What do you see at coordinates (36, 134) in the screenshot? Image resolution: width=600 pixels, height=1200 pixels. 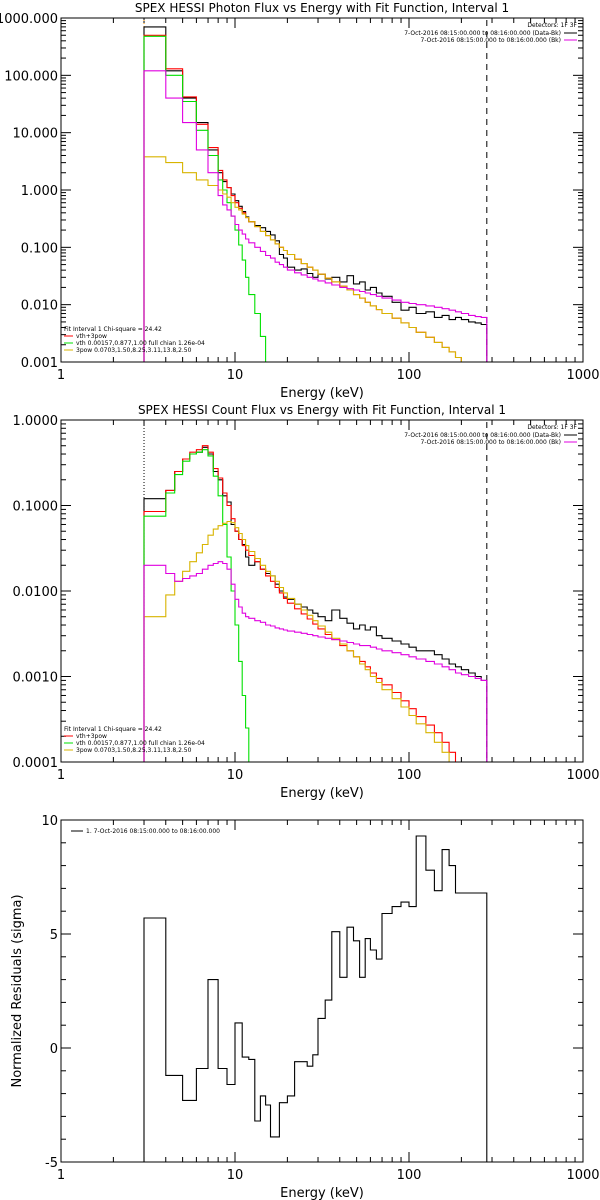 I see `y-tick-label: 10.000` at bounding box center [36, 134].